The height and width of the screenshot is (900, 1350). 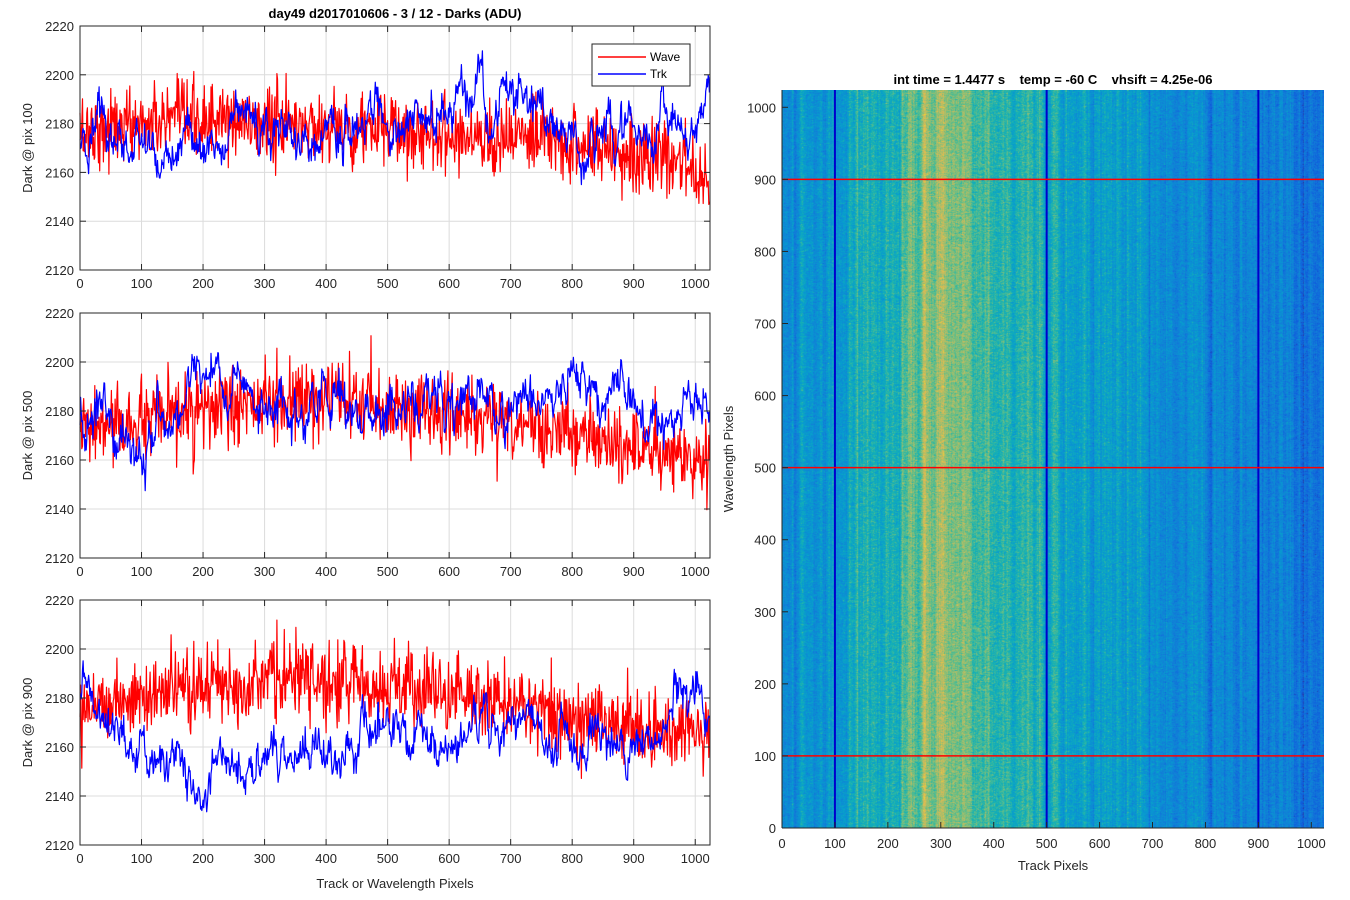 What do you see at coordinates (27, 723) in the screenshot?
I see `y-axis-label: Dark @ pix 900` at bounding box center [27, 723].